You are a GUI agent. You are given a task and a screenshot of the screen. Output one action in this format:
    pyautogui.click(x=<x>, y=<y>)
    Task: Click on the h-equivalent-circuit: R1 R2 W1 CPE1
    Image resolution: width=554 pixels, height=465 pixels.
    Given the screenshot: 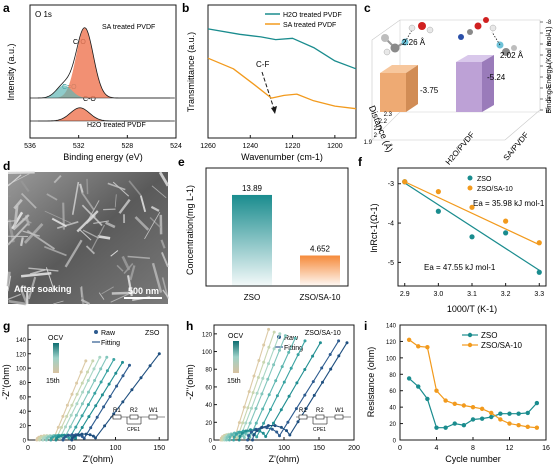 What is the action you would take?
    pyautogui.click(x=323, y=420)
    